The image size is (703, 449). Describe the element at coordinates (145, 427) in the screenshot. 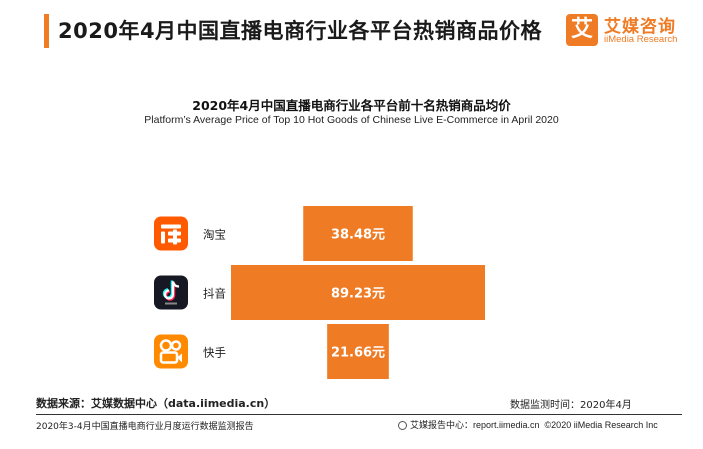

I see `footer-report-name: 2020年3-4月中国直播电商行业月度运行数据监测报告` at that location.